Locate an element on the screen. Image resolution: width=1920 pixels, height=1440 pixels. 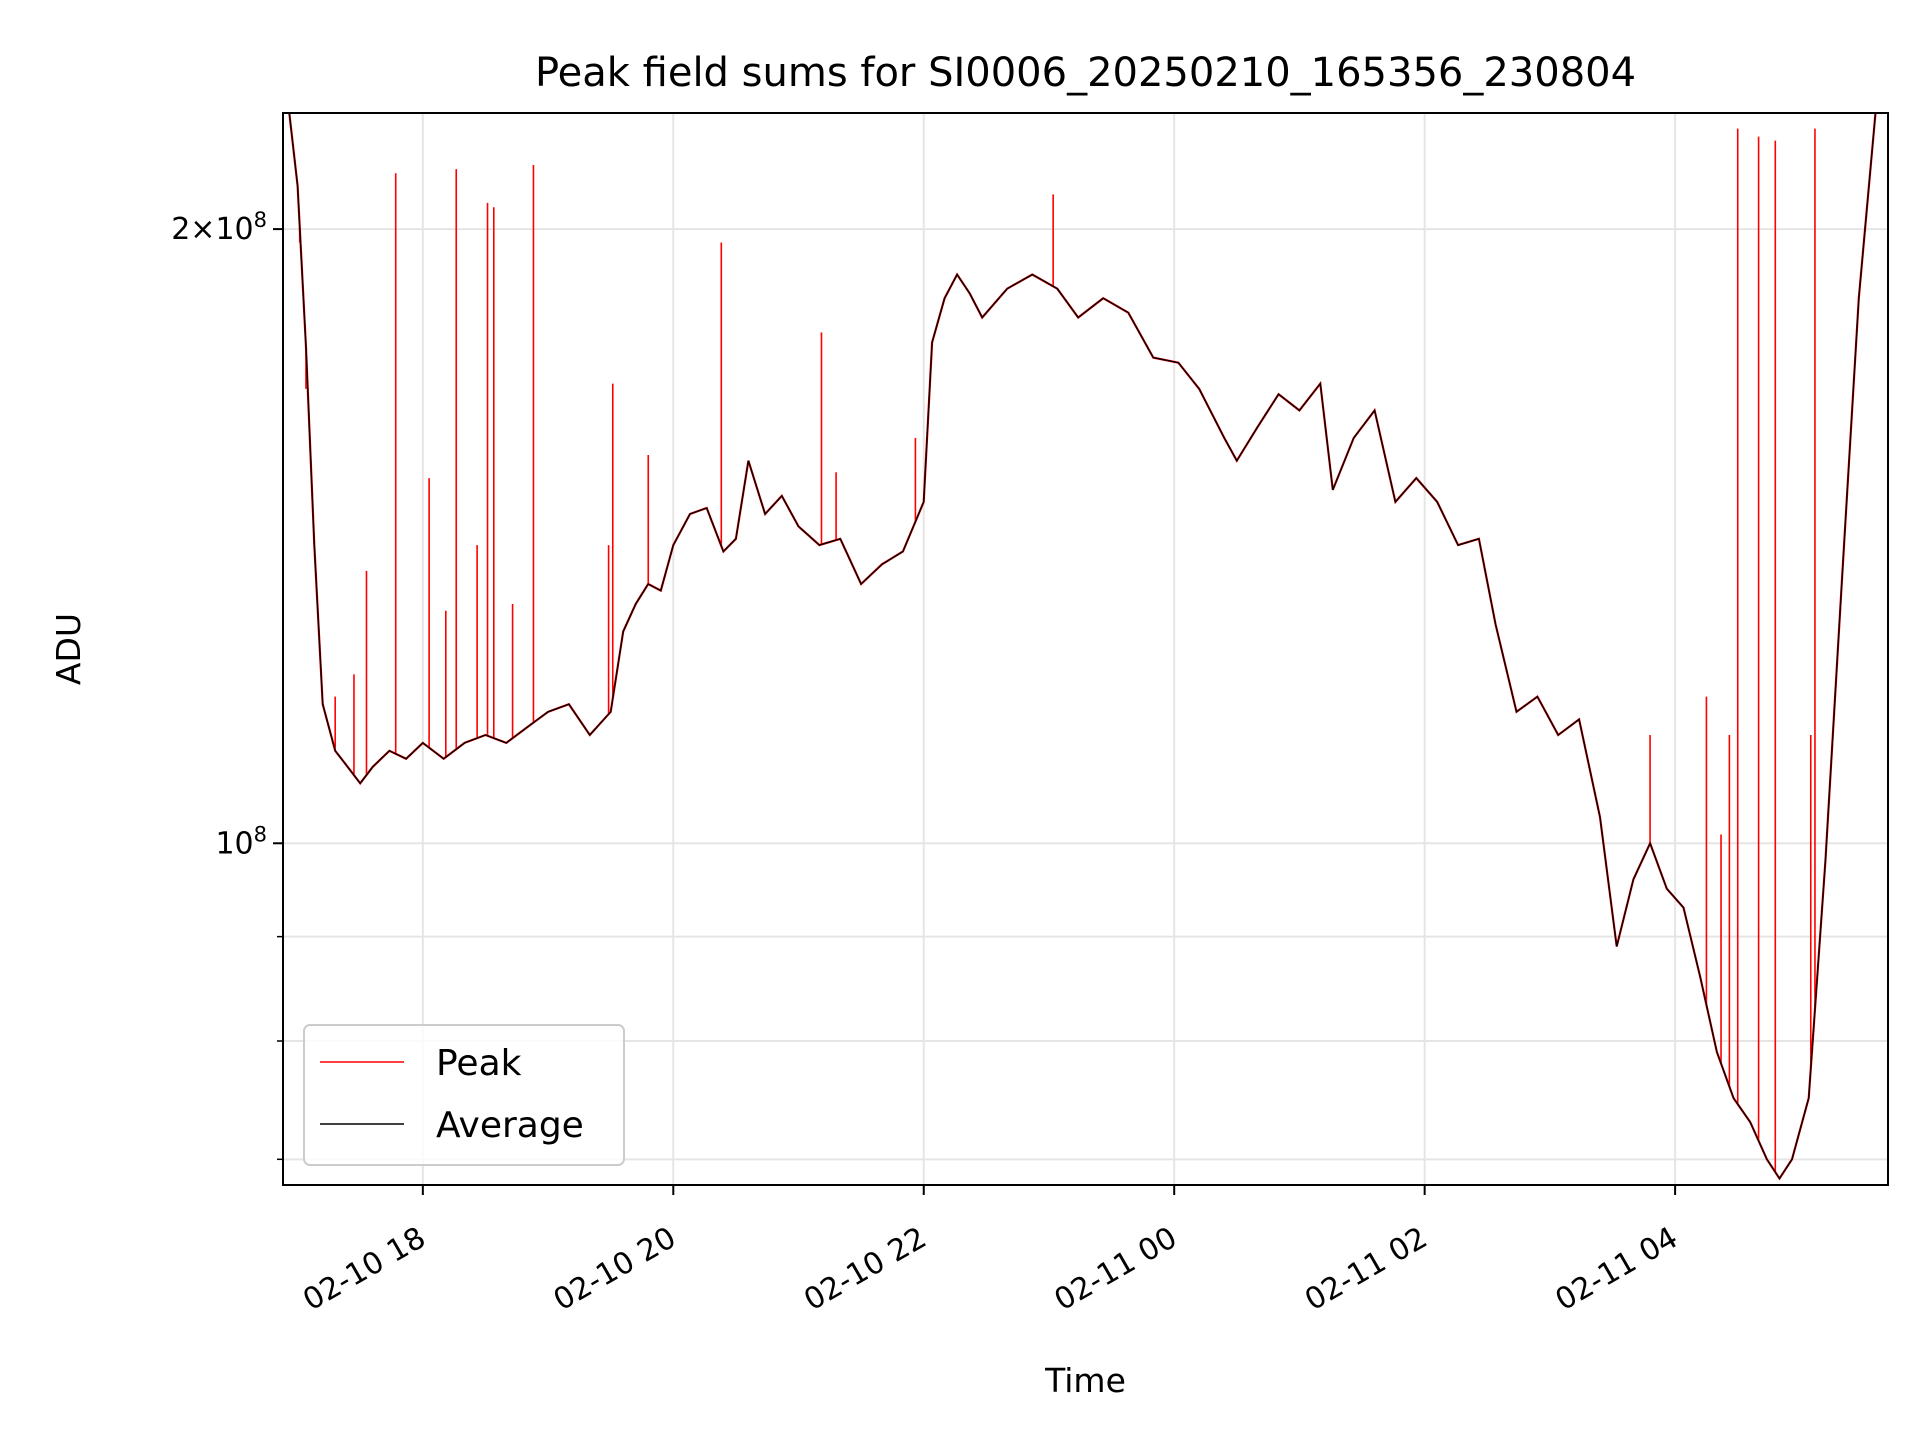
legend-box is located at coordinates (464, 1095).